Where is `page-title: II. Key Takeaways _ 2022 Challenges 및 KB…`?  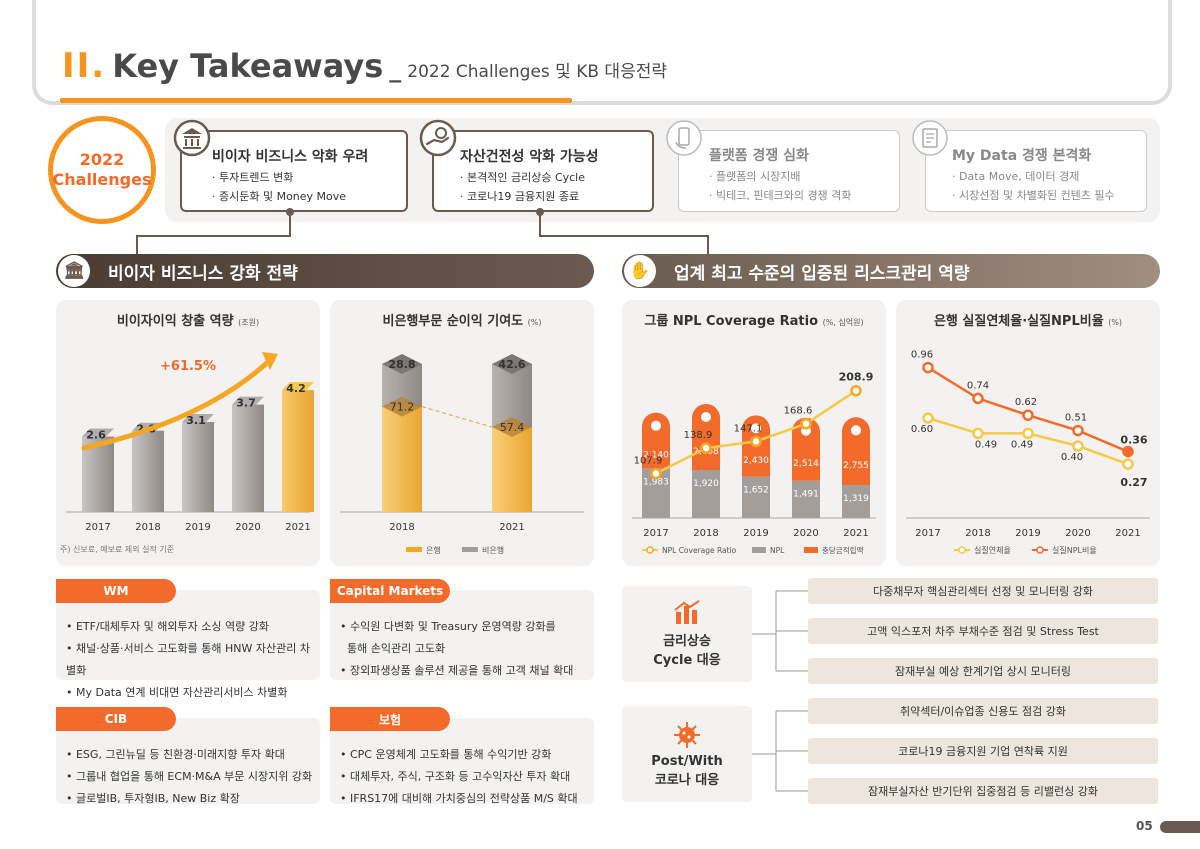
page-title: II. Key Takeaways _ 2022 Challenges 및 KB… is located at coordinates (364, 66).